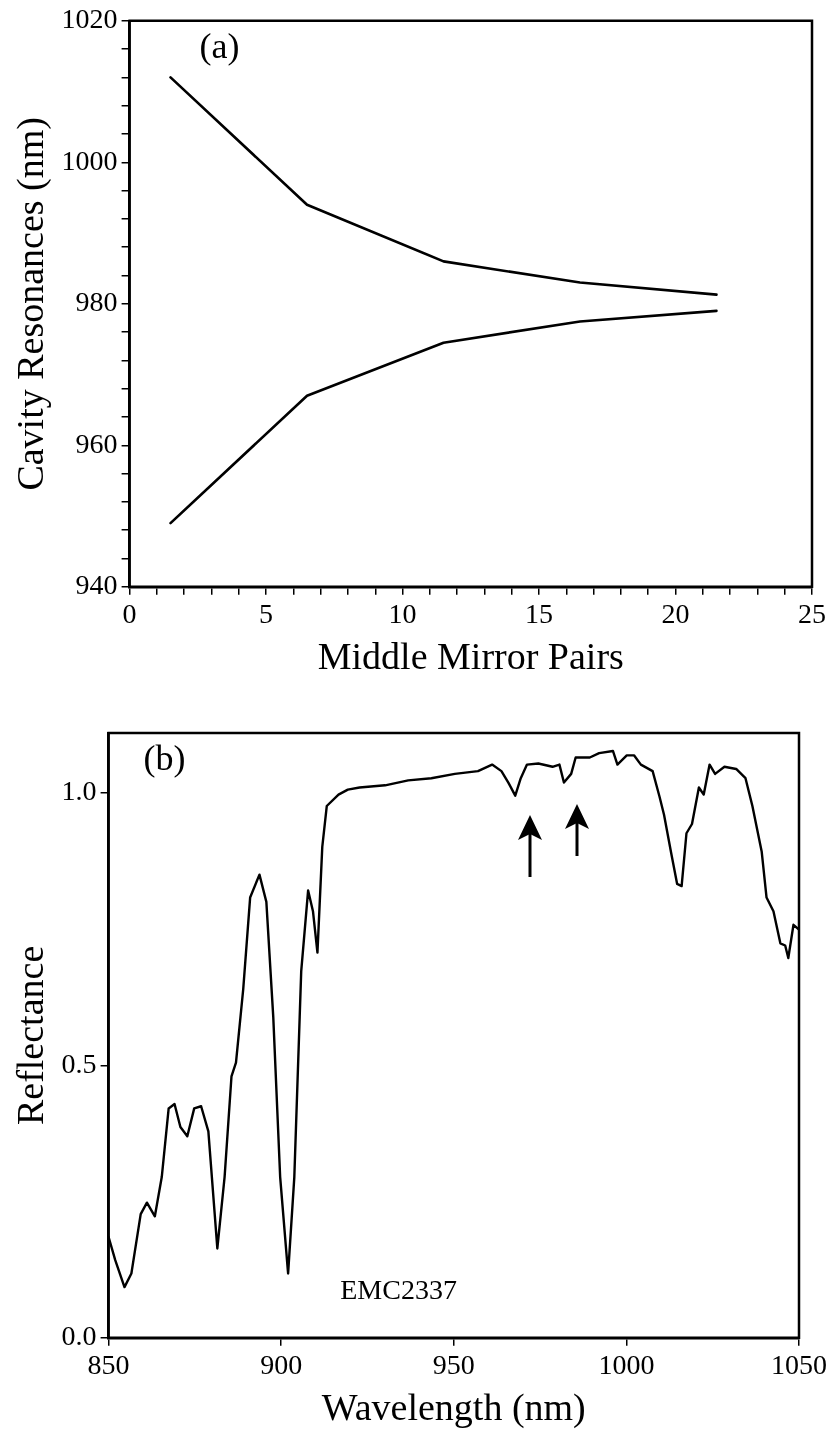 The image size is (836, 1439). What do you see at coordinates (453, 1408) in the screenshot?
I see `x-axis-title: Wavelength (nm)` at bounding box center [453, 1408].